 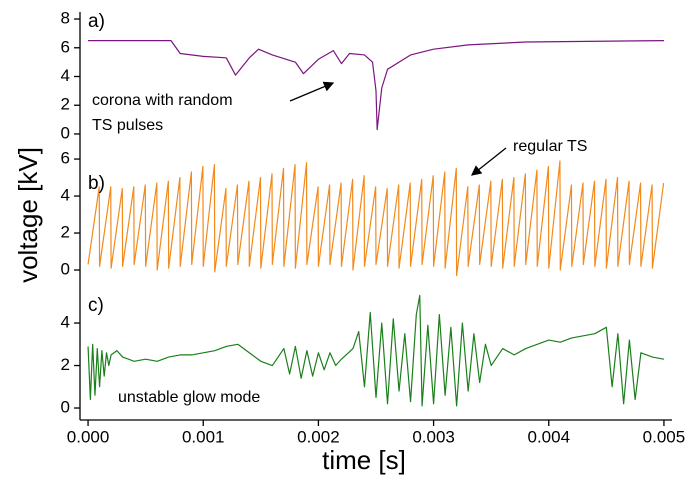 I want to click on annotation: corona with random, so click(x=162, y=100).